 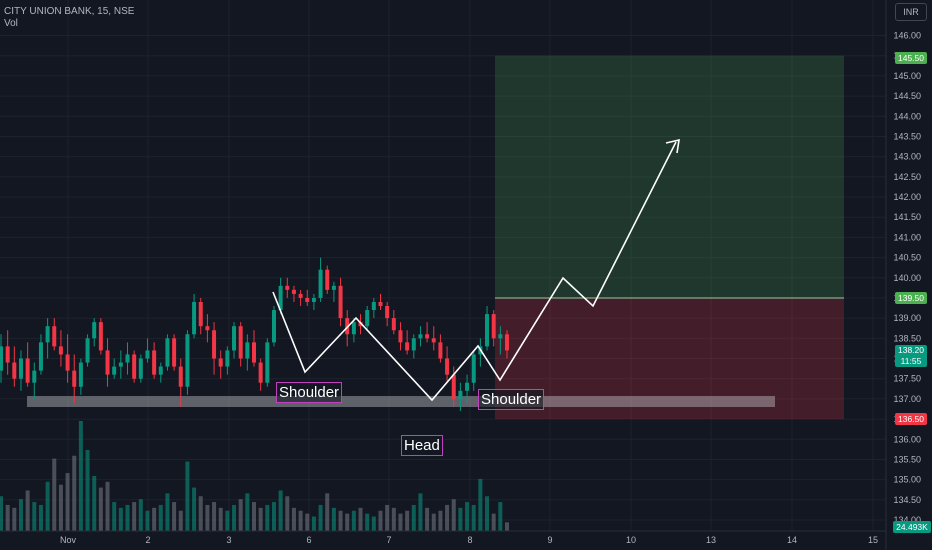 I want to click on price-tick-label: 136.00, so click(x=907, y=439).